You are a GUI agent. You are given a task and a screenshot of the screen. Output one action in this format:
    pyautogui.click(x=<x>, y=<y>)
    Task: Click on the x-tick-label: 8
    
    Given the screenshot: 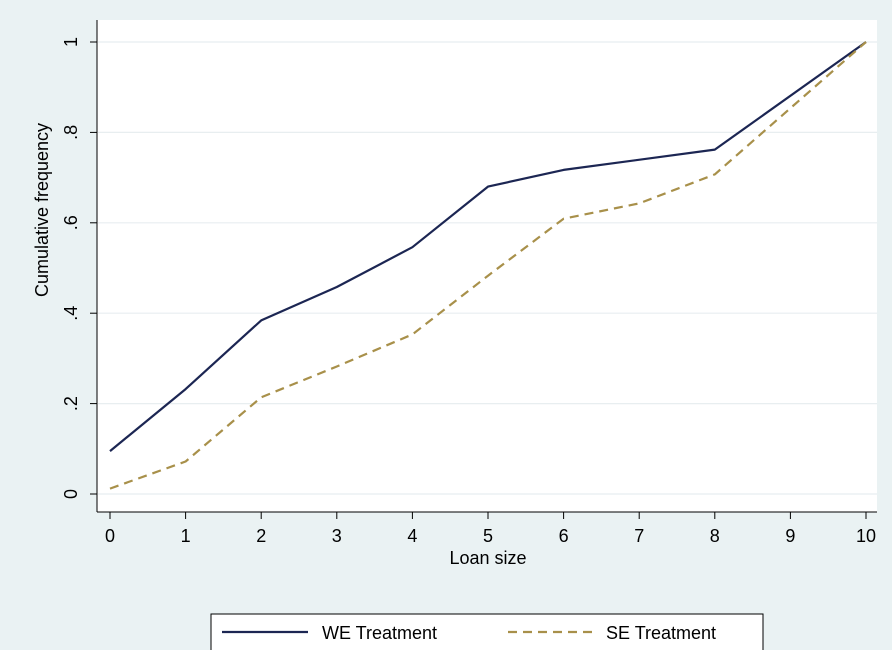 What is the action you would take?
    pyautogui.click(x=715, y=536)
    